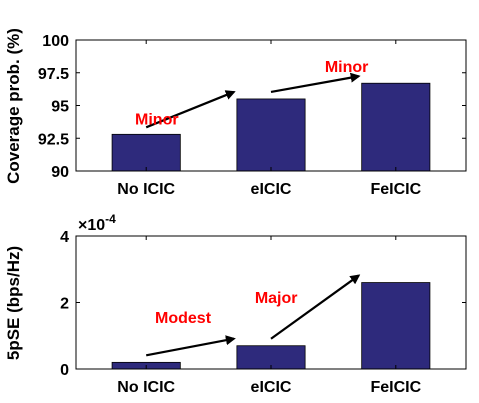  Describe the element at coordinates (146, 387) in the screenshot. I see `5pse-xtick-label: No ICIC` at that location.